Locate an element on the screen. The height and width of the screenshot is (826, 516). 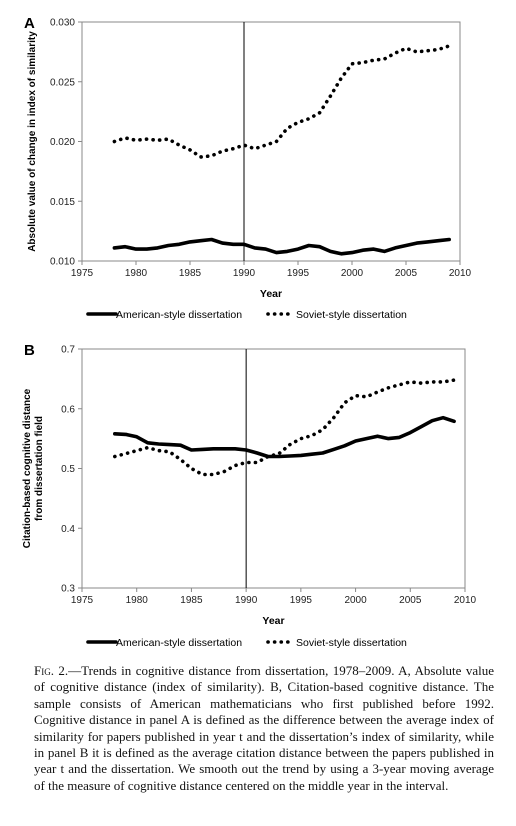
panel-a-xtick-label: 1975 is located at coordinates (82, 273).